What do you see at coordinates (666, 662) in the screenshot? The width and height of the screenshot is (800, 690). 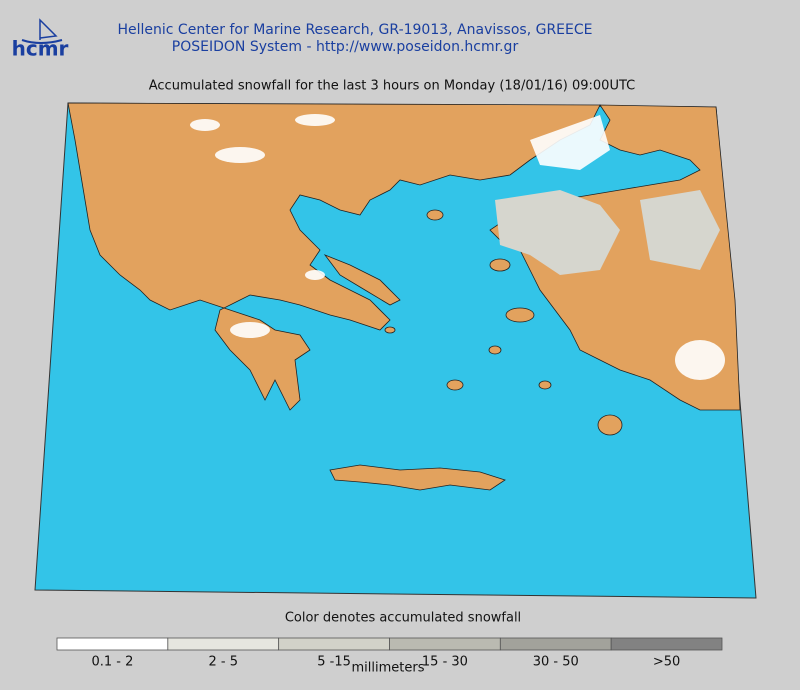 I see `legend-label: >50` at bounding box center [666, 662].